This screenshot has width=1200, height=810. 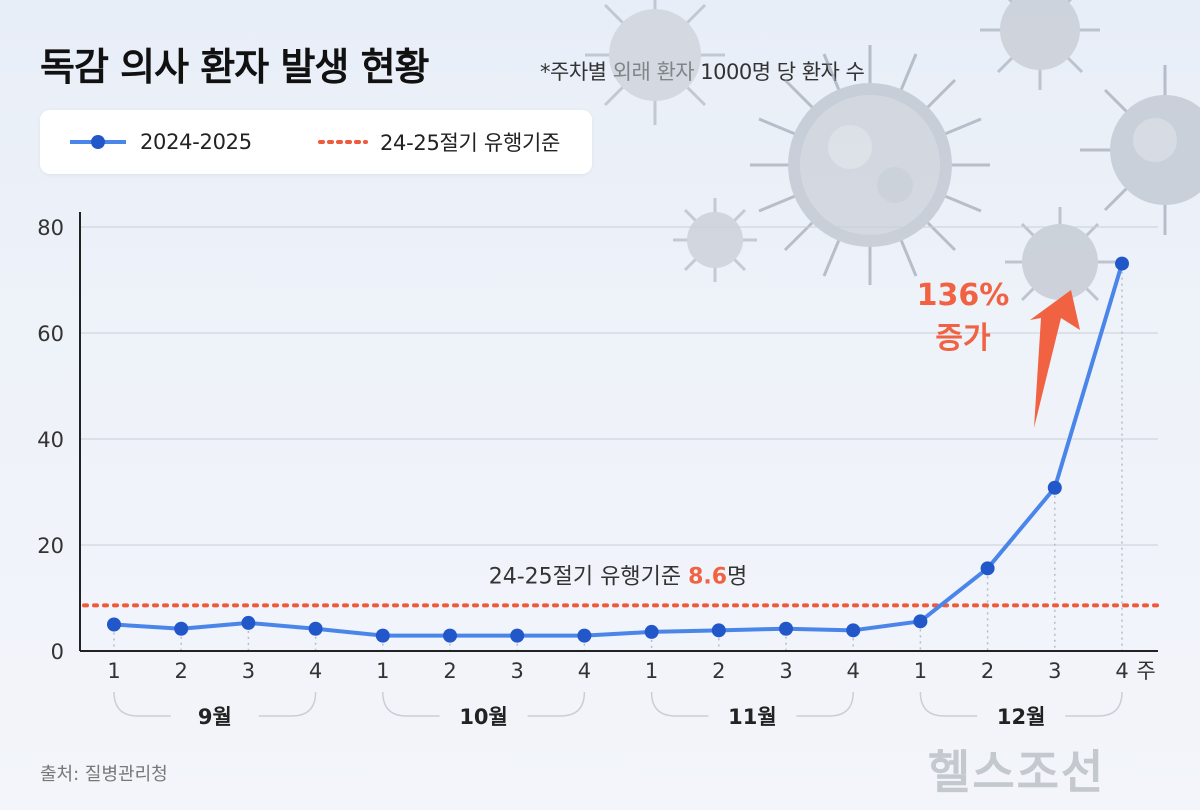 I want to click on increase-percent: 136%, so click(x=963, y=295).